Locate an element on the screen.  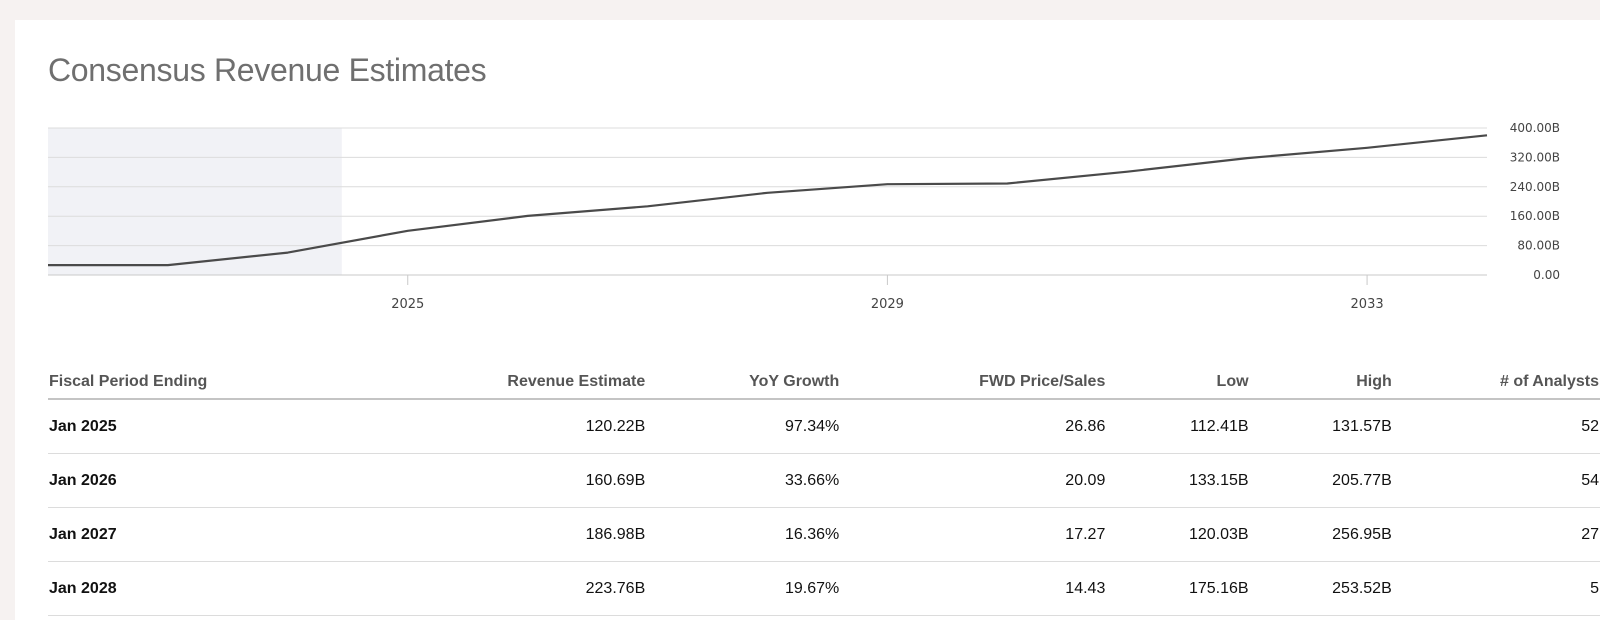
header-revenue-estimate: Revenue Estimate is located at coordinates (498, 383).